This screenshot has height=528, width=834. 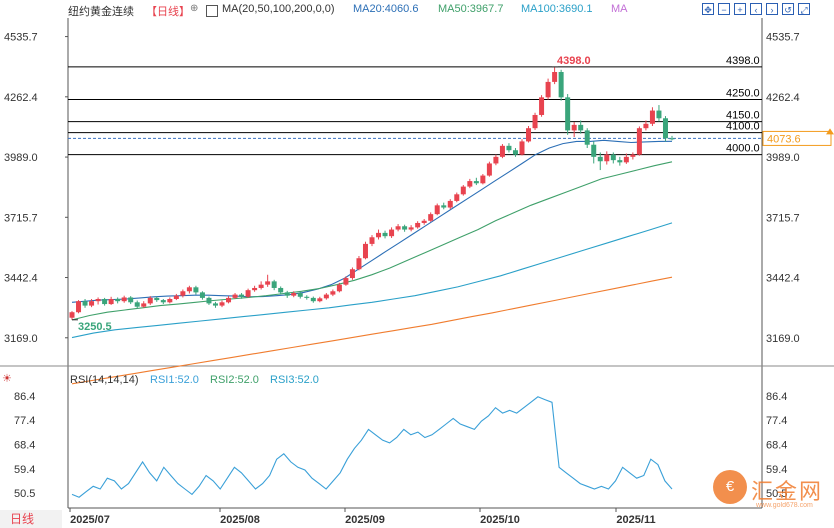 I want to click on settings-icon: ⊕, so click(x=194, y=8).